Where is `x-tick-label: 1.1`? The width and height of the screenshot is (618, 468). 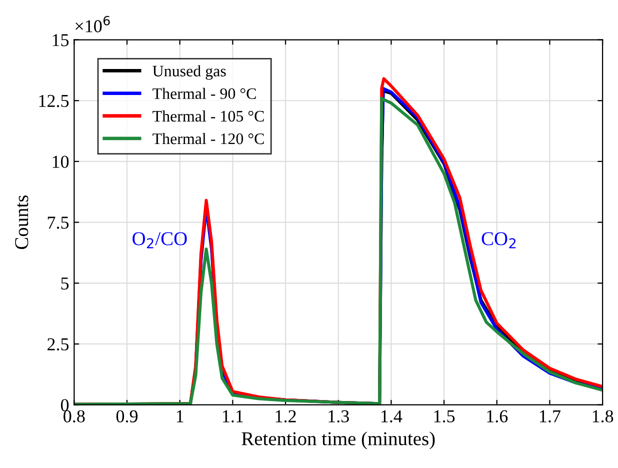
x-tick-label: 1.1 is located at coordinates (232, 416).